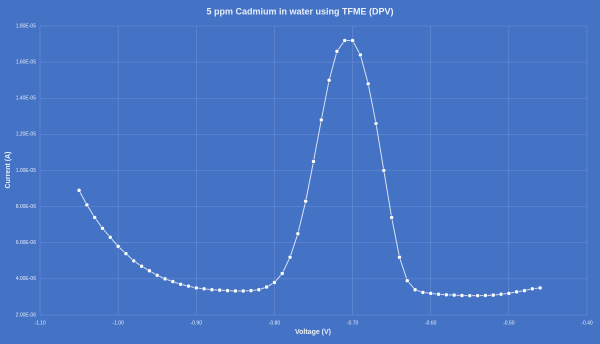 Image resolution: width=600 pixels, height=344 pixels. Describe the element at coordinates (313, 332) in the screenshot. I see `x-axis-title: Voltage (V)` at that location.